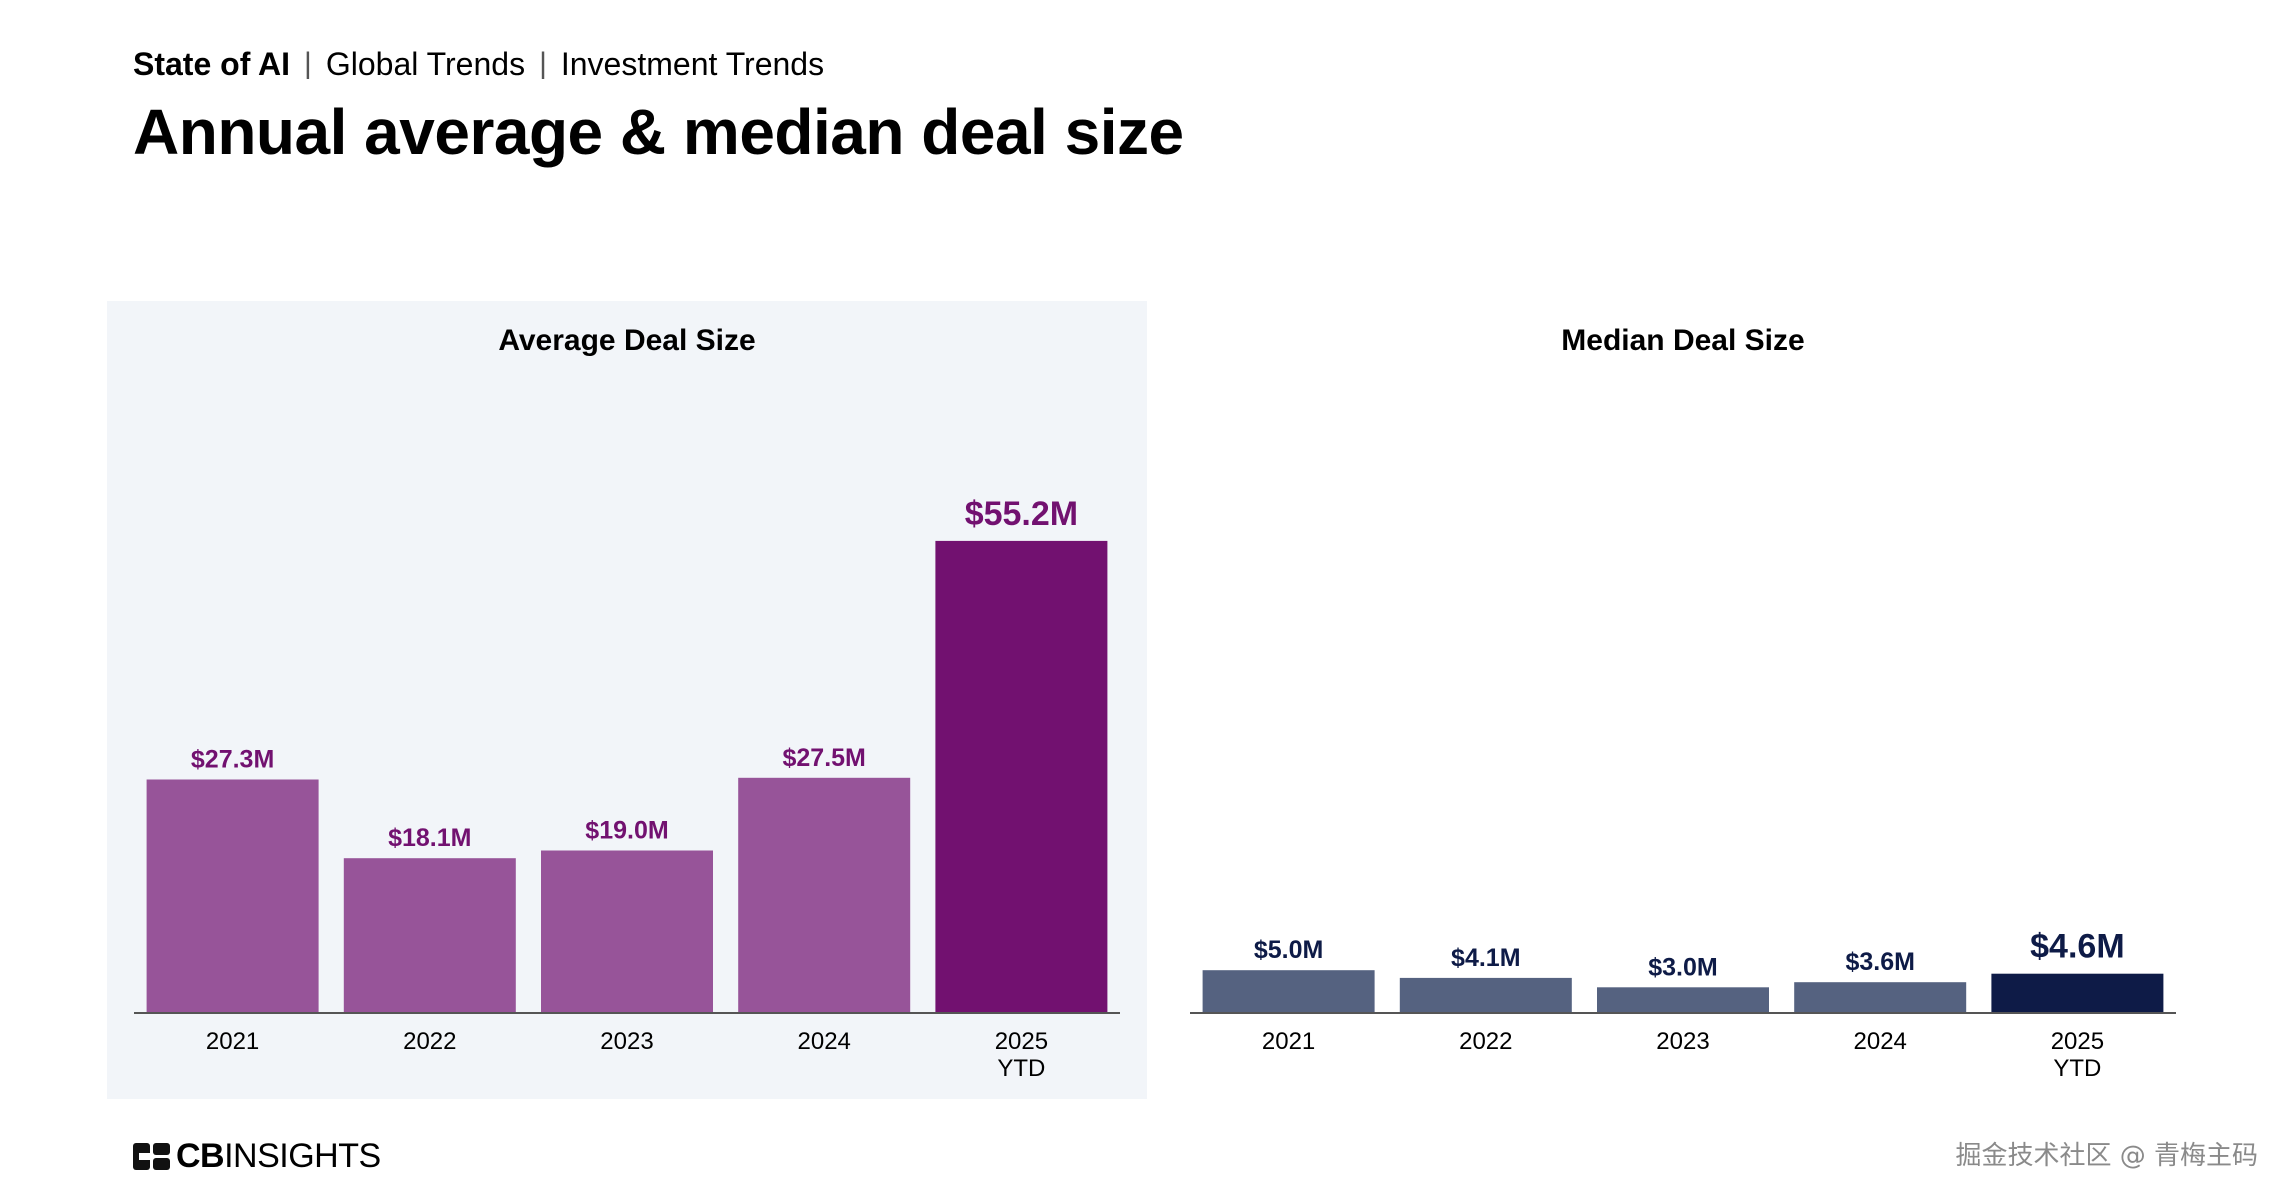  What do you see at coordinates (1021, 514) in the screenshot?
I see `data-label: $55.2M` at bounding box center [1021, 514].